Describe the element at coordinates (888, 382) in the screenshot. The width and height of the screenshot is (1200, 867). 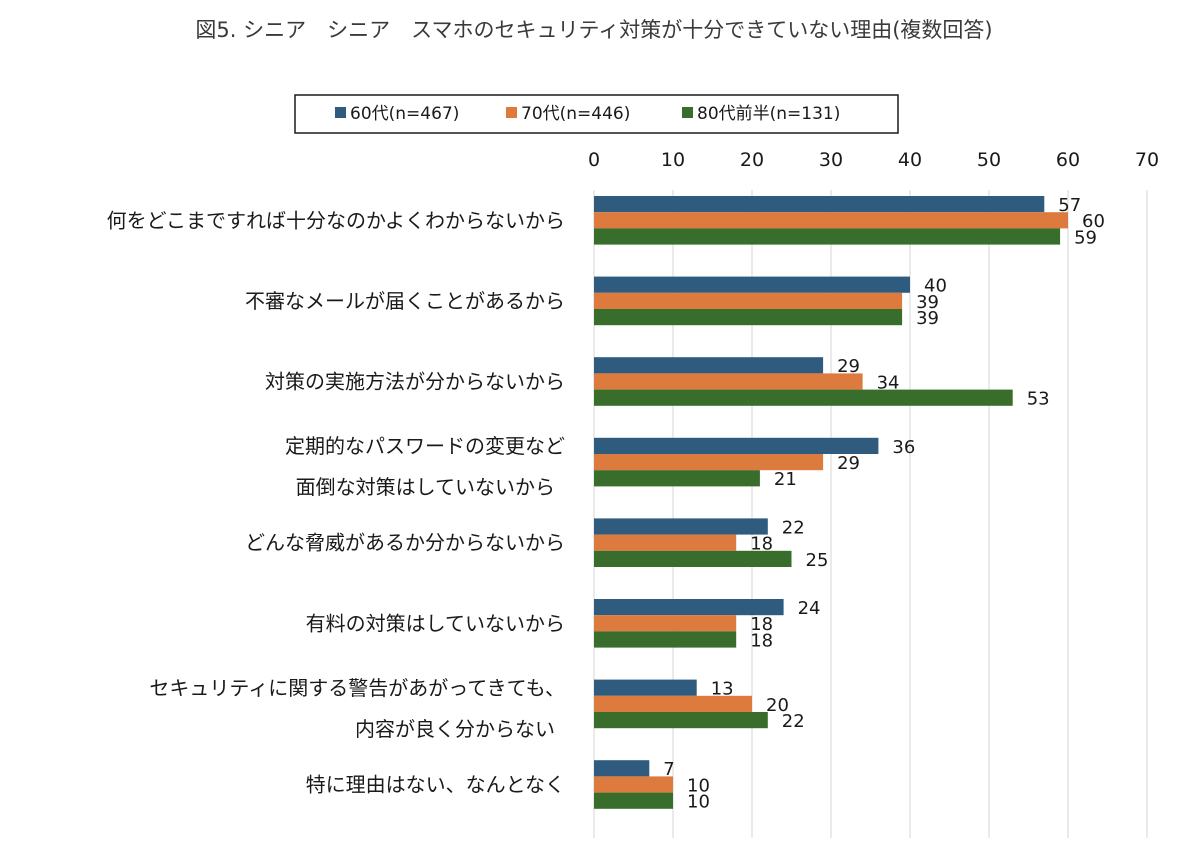
I see `data-label: 34` at that location.